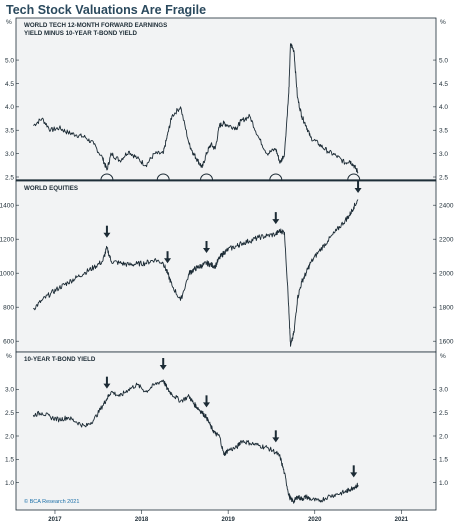  What do you see at coordinates (9, 483) in the screenshot?
I see `left-tick-label: 1.0` at bounding box center [9, 483].